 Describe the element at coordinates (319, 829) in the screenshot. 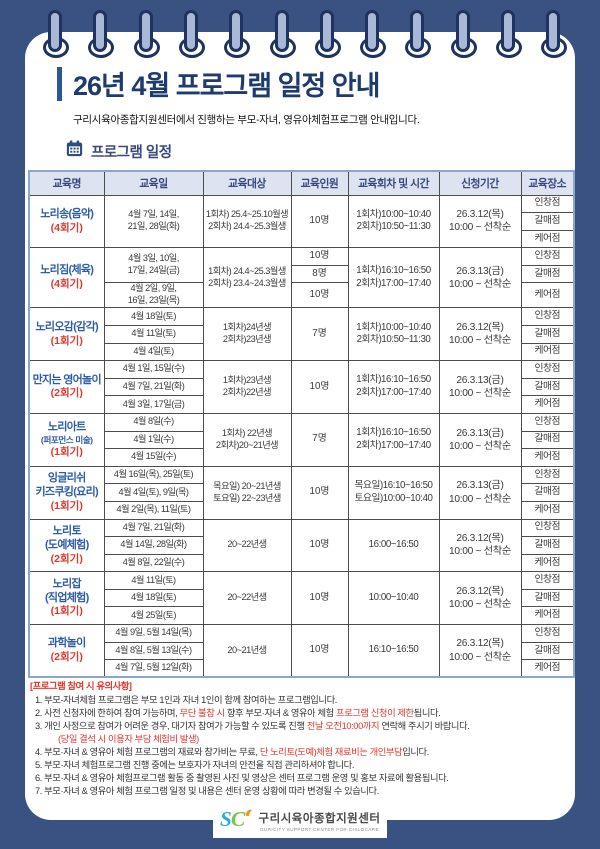

I see `logo-subname: GURICITY SUPPORT CENTER FOR CHILDCARE` at that location.